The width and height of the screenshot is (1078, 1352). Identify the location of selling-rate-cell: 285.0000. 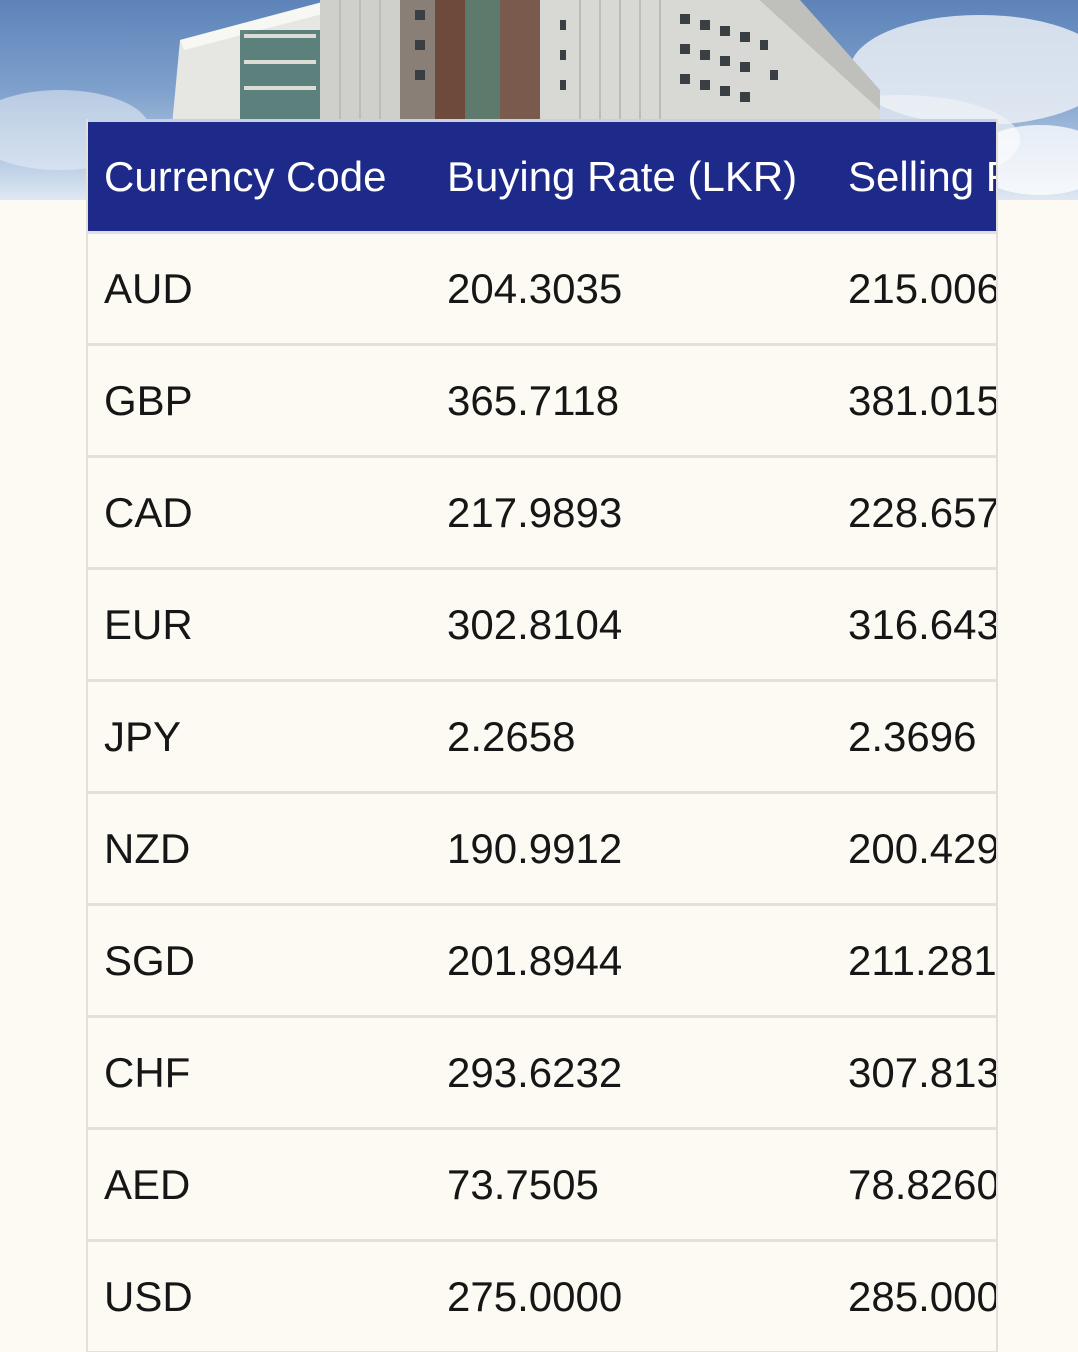
(914, 1296).